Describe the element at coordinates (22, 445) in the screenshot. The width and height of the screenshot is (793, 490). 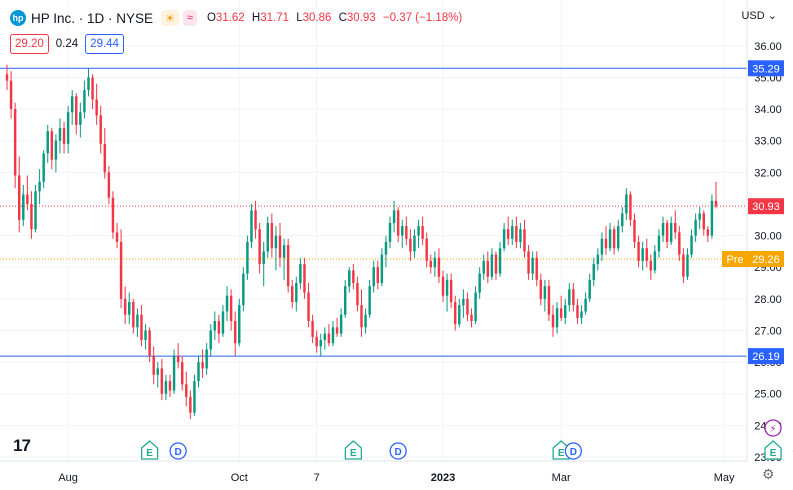
I see `tradingview-logo-icon: 17` at that location.